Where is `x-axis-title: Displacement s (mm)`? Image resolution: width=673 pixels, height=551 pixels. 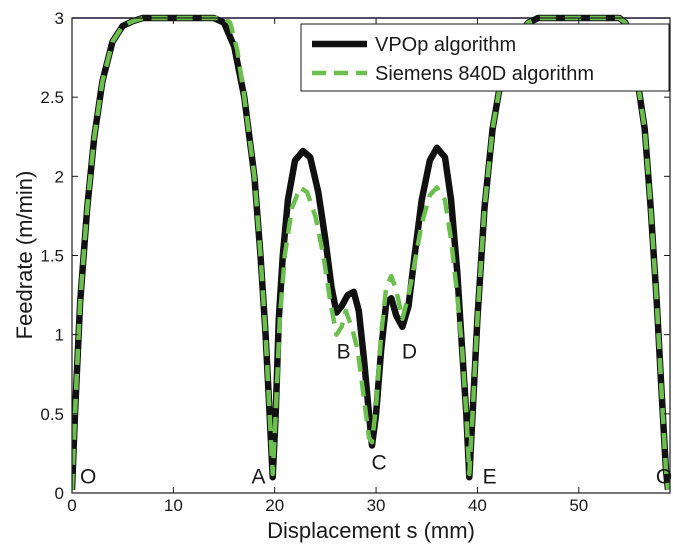 x-axis-title: Displacement s (mm) is located at coordinates (371, 530).